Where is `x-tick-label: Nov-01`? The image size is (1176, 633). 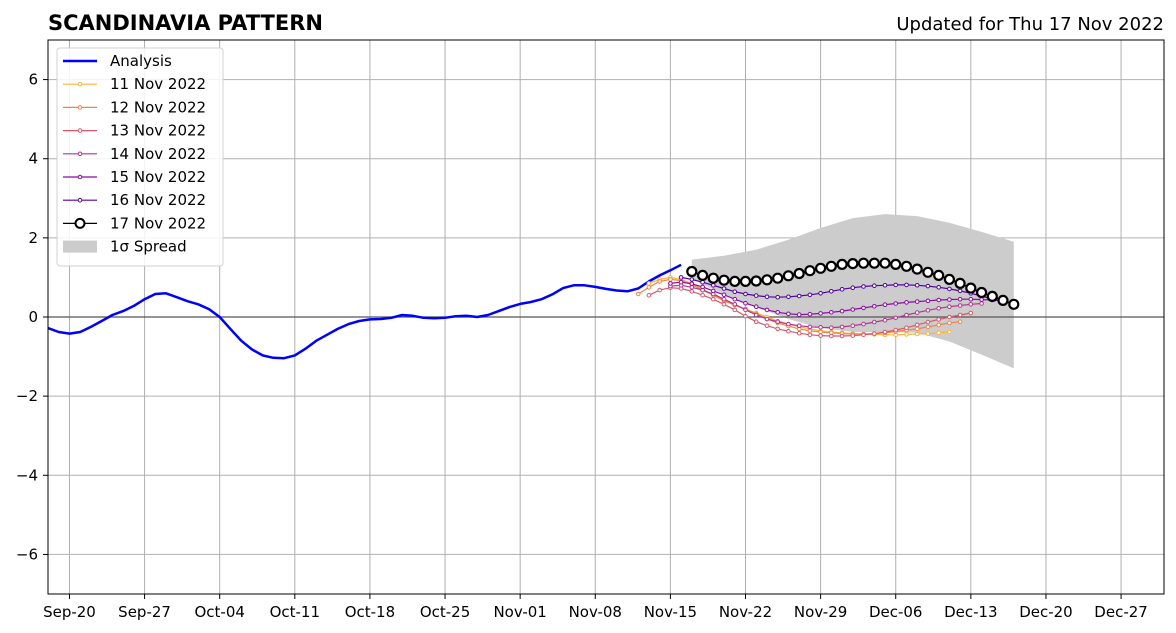 x-tick-label: Nov-01 is located at coordinates (519, 612).